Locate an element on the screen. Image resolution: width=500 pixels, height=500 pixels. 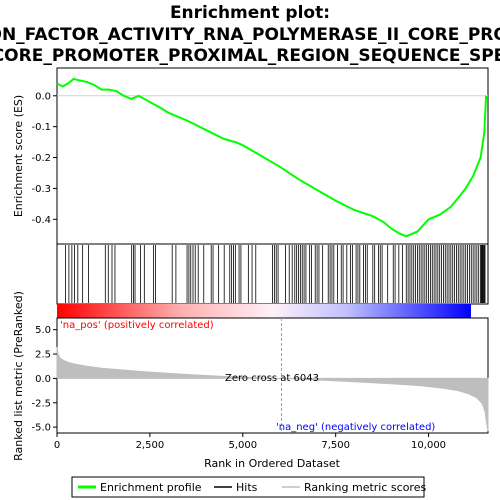
rank-y-tick-label: 2.5 is located at coordinates (43, 355).